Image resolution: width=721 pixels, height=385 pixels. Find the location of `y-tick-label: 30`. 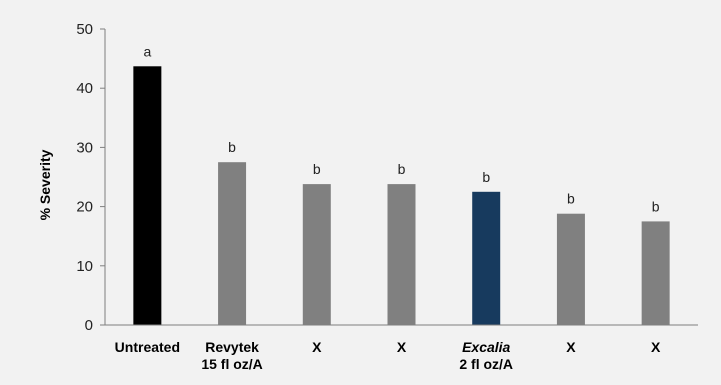

y-tick-label: 30 is located at coordinates (84, 147).